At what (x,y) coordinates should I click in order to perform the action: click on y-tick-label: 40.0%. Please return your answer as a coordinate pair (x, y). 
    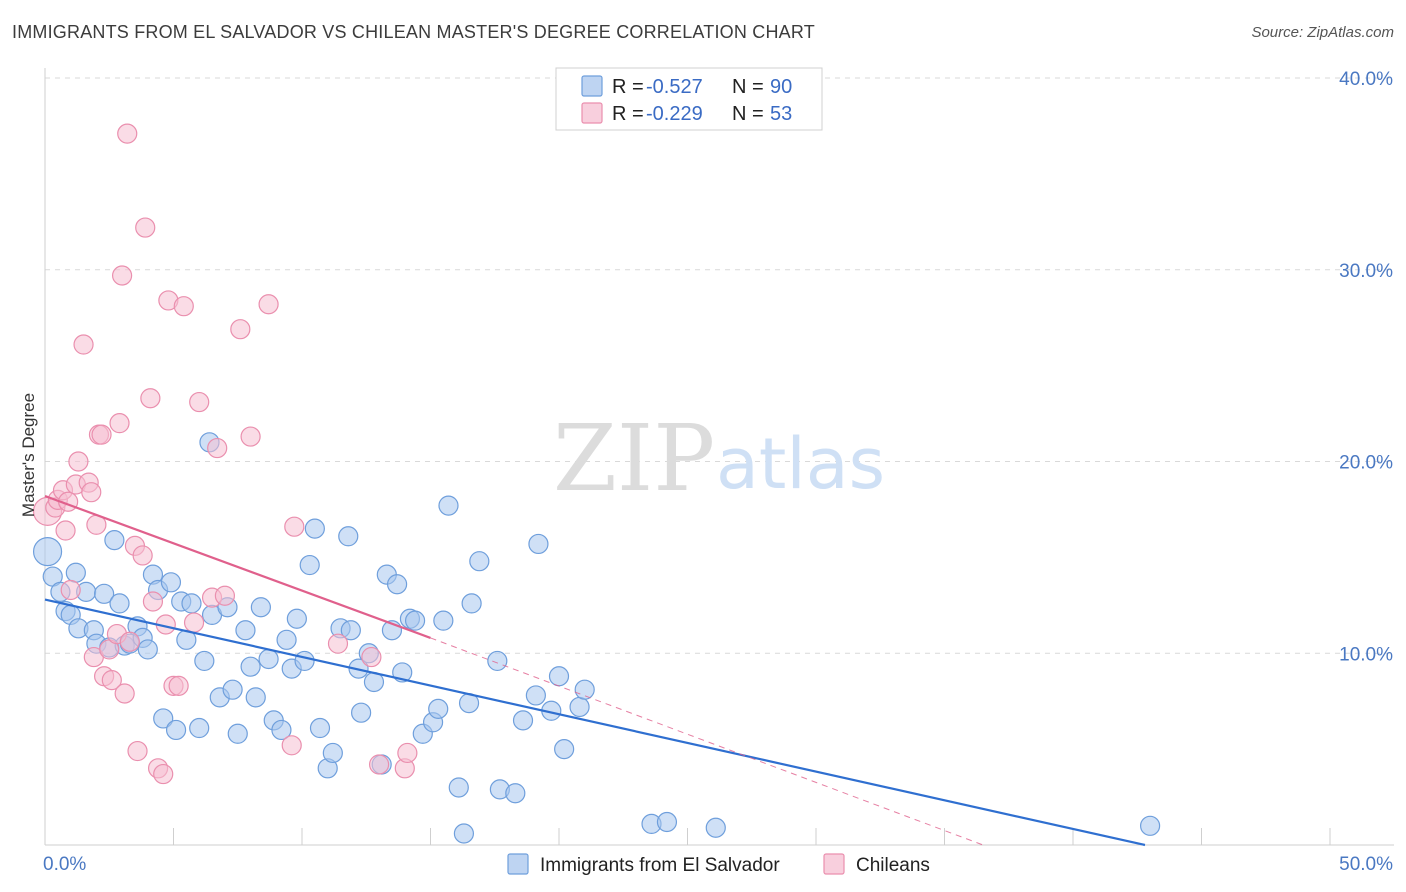
    Looking at the image, I should click on (1366, 79).